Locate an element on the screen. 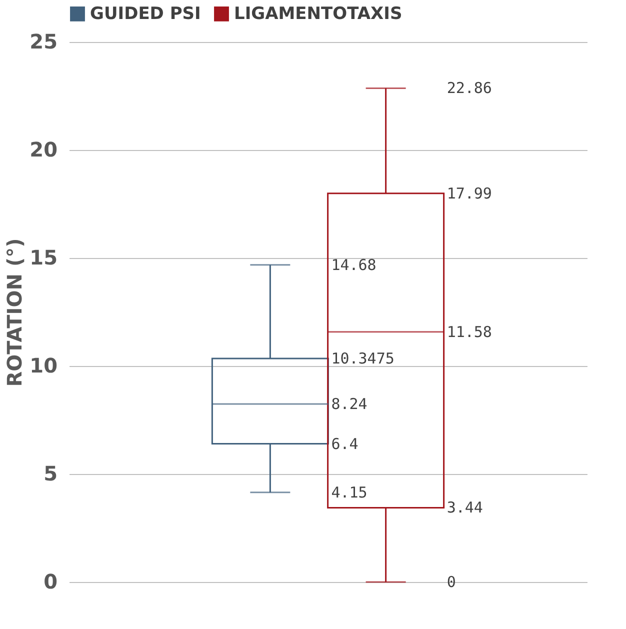 The width and height of the screenshot is (626, 629). annotation: 0 is located at coordinates (451, 582).